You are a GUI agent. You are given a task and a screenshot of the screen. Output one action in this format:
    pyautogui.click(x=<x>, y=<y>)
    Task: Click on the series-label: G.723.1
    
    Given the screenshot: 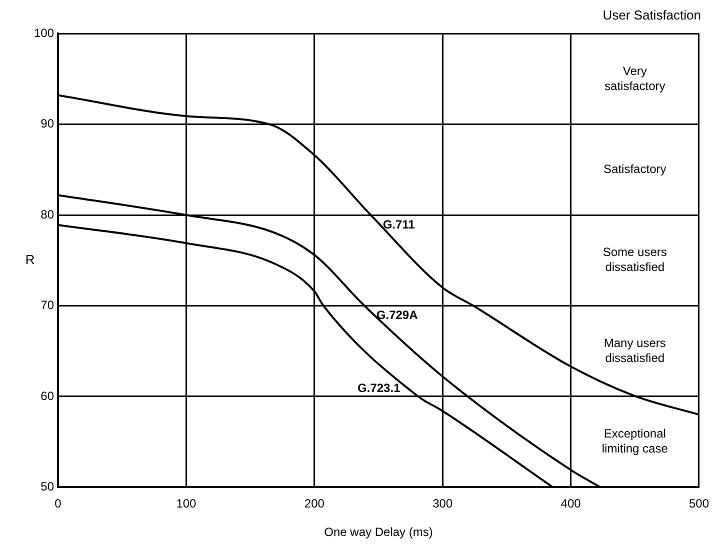 What is the action you would take?
    pyautogui.click(x=379, y=387)
    